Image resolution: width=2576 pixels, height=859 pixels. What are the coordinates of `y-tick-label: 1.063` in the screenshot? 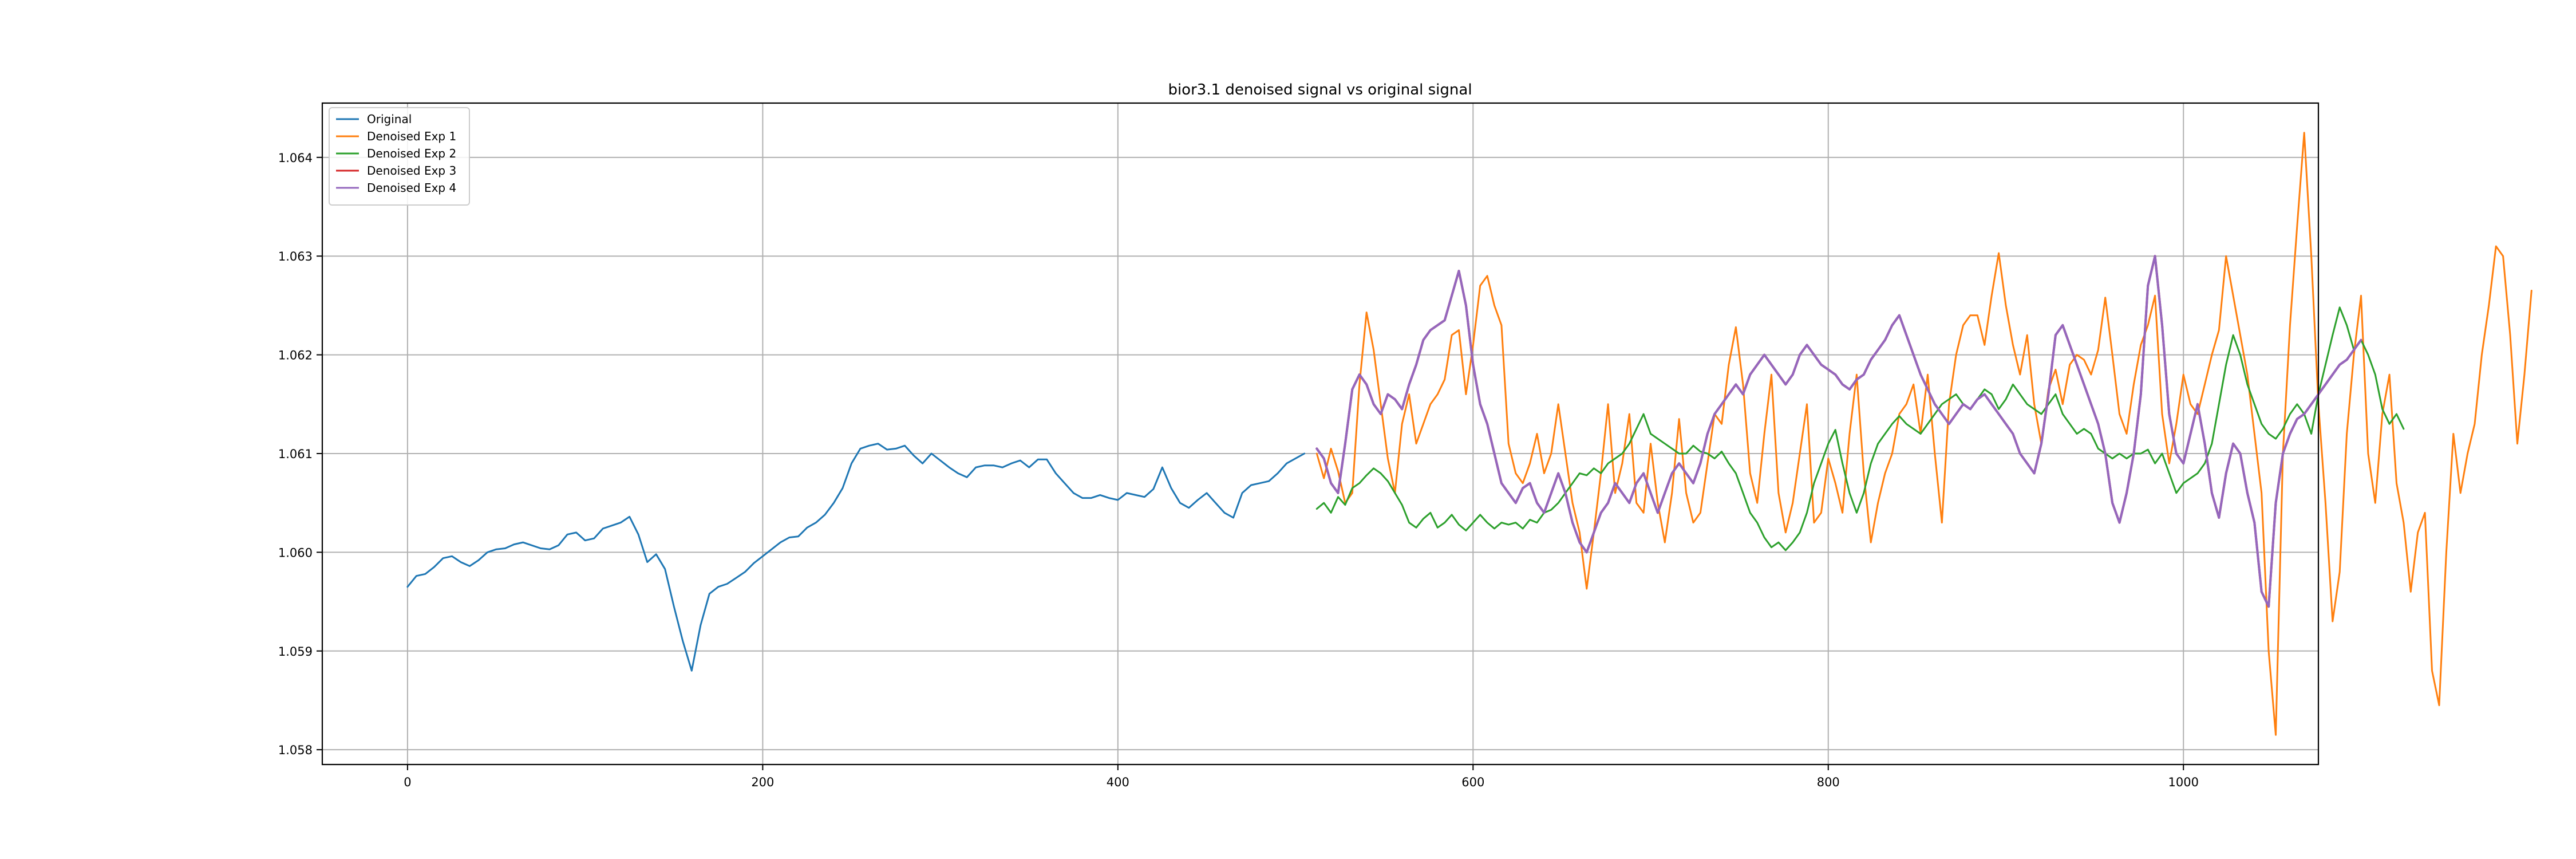 It's located at (295, 256).